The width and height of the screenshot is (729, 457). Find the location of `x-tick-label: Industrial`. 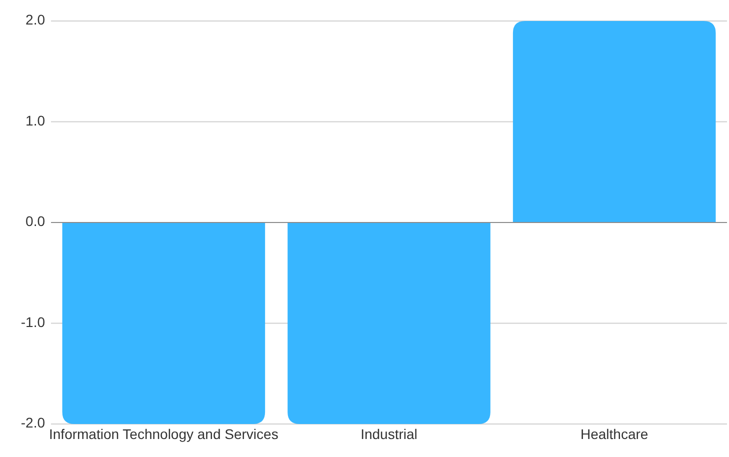

x-tick-label: Industrial is located at coordinates (389, 434).